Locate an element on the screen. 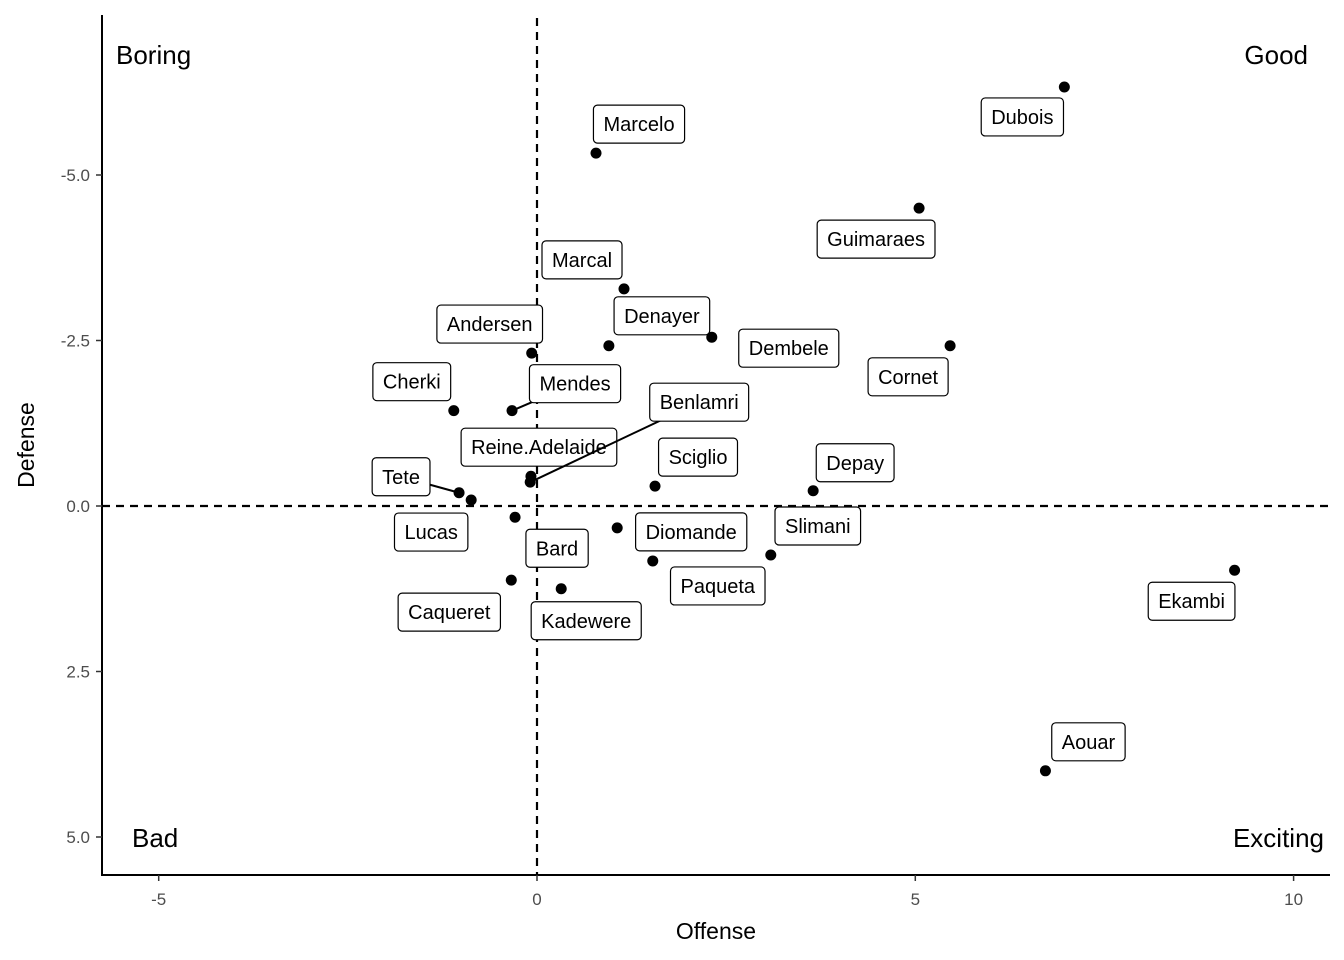  point-label-text: Cherki is located at coordinates (412, 383).